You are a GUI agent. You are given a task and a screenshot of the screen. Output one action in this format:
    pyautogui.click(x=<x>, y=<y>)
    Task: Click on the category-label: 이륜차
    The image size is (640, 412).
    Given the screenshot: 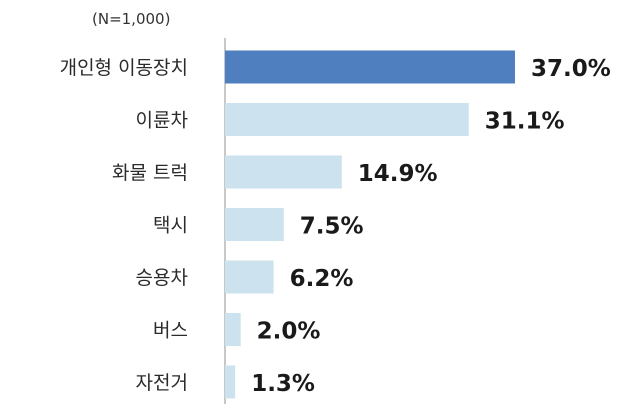 What is the action you would take?
    pyautogui.click(x=162, y=121)
    